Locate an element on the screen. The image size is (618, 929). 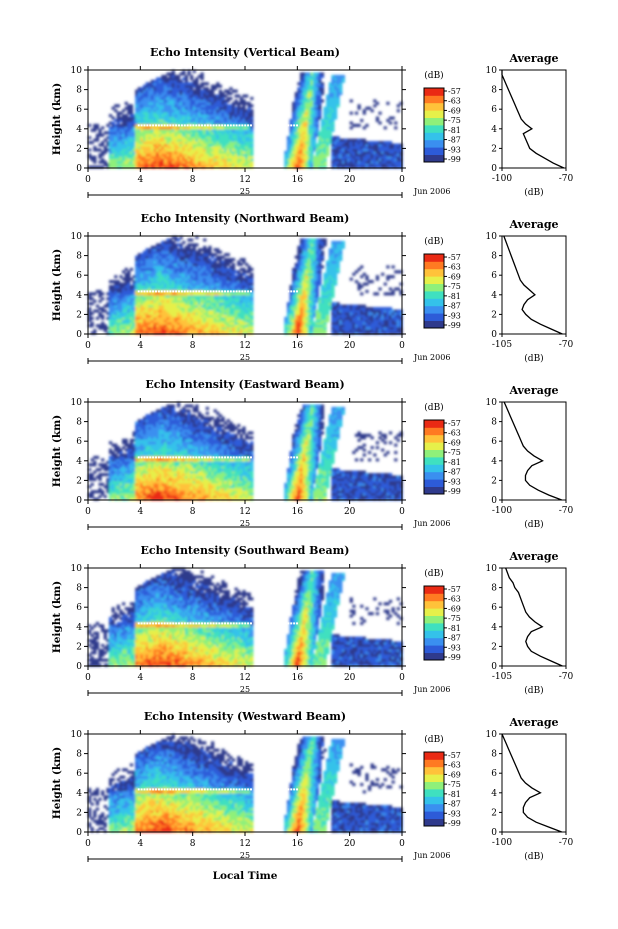
y-tick-label: 4 is located at coordinates (79, 130).